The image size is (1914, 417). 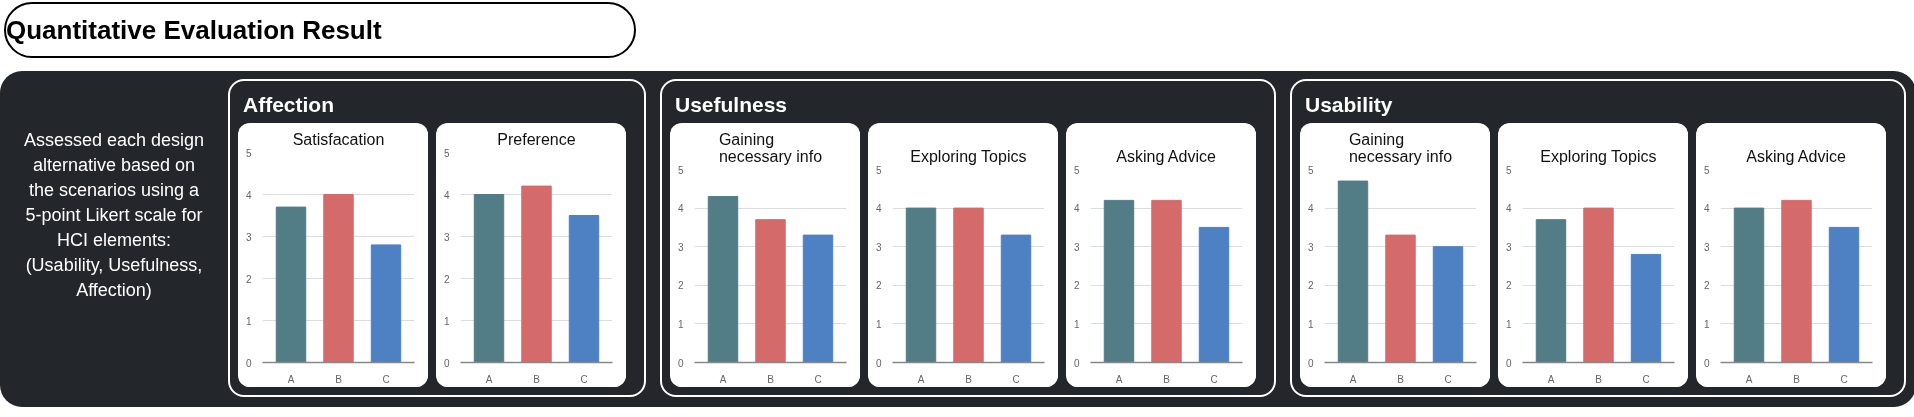 What do you see at coordinates (1349, 105) in the screenshot?
I see `text: Usability` at bounding box center [1349, 105].